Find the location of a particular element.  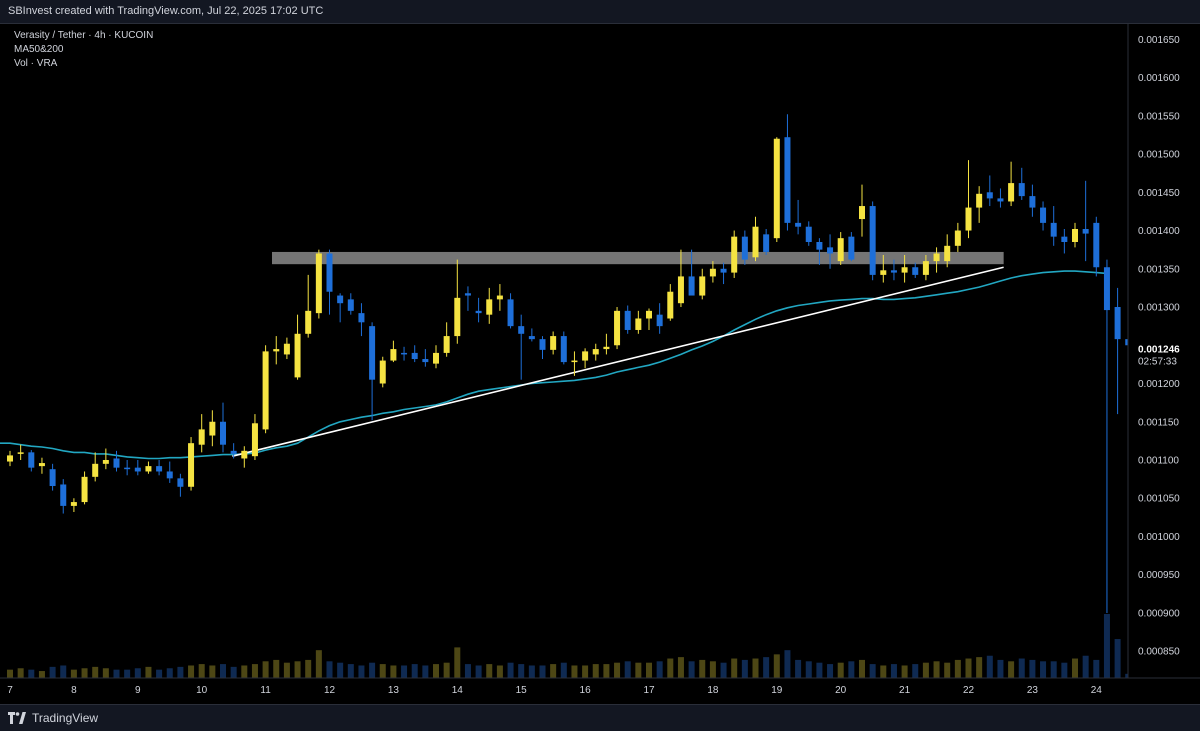

time-tick-label: 19 is located at coordinates (777, 690).